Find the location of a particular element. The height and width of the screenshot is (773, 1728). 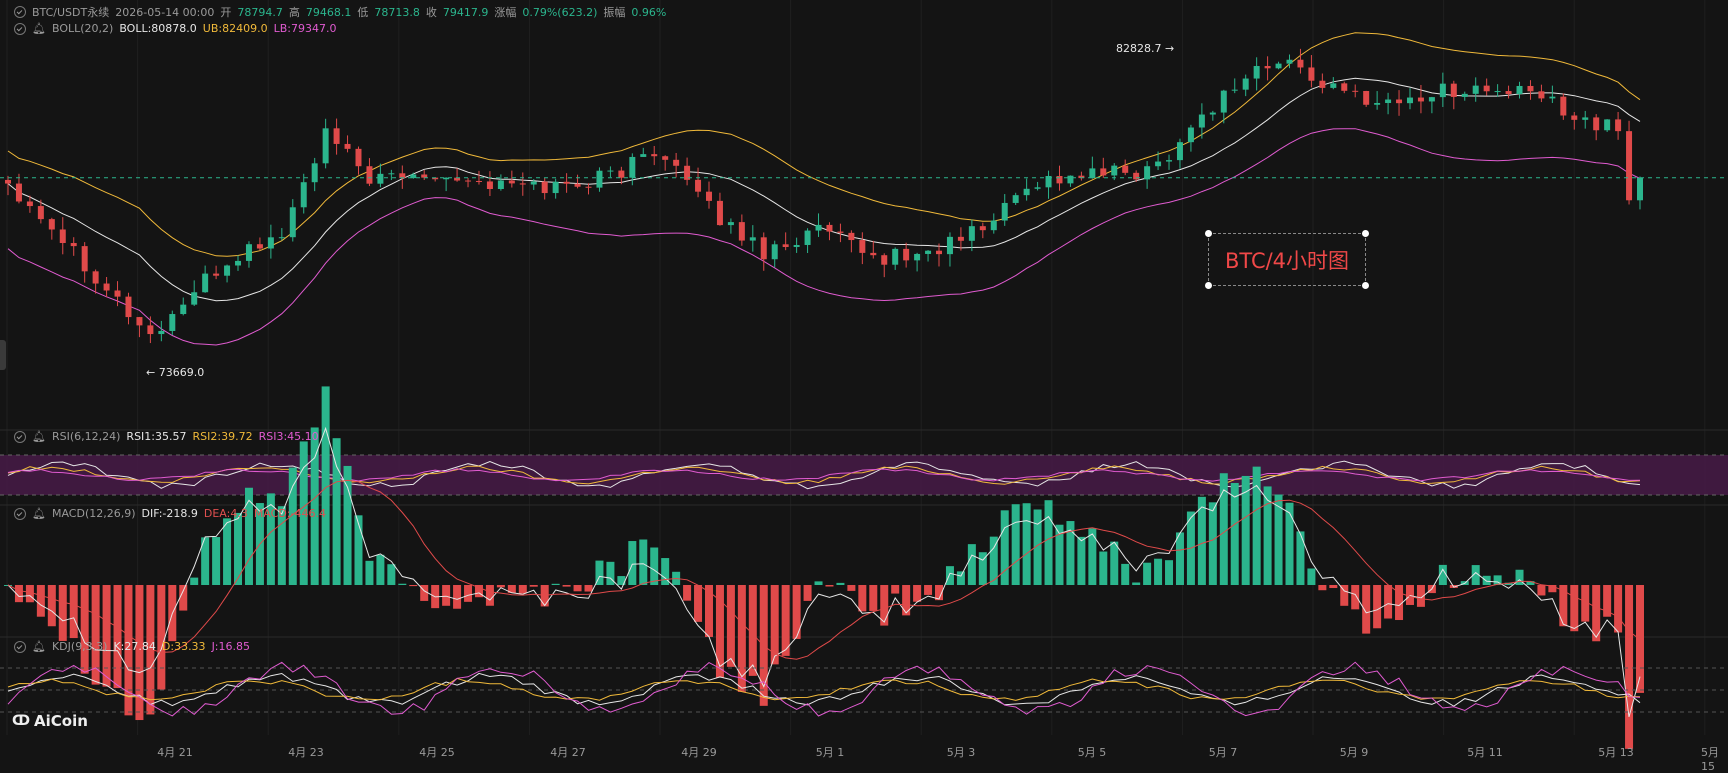

amp-value: 0.96% is located at coordinates (649, 12).